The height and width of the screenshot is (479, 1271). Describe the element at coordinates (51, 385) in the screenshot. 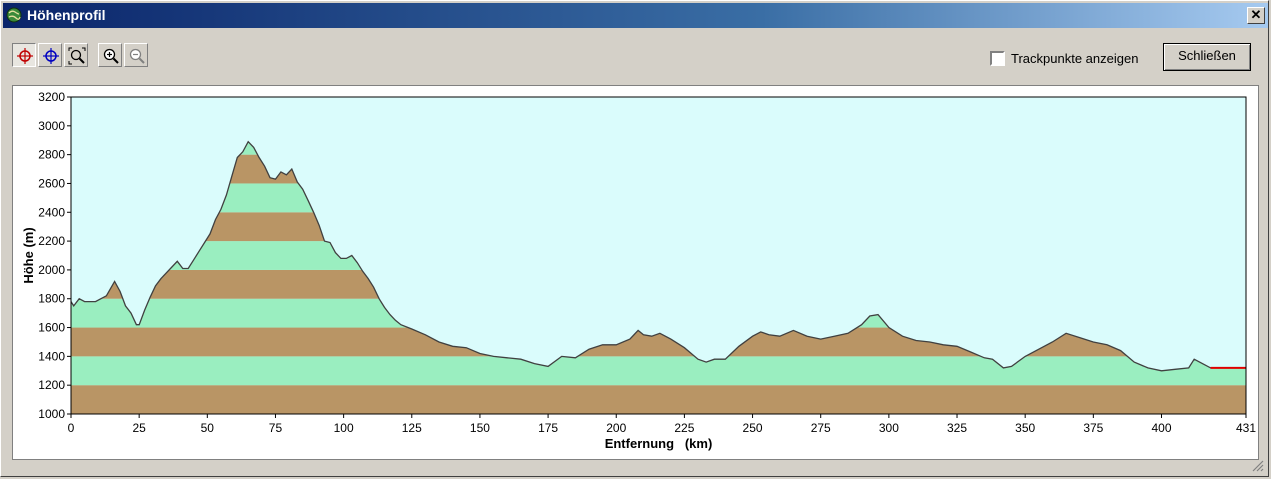

I see `y-tick-label: 1200` at that location.